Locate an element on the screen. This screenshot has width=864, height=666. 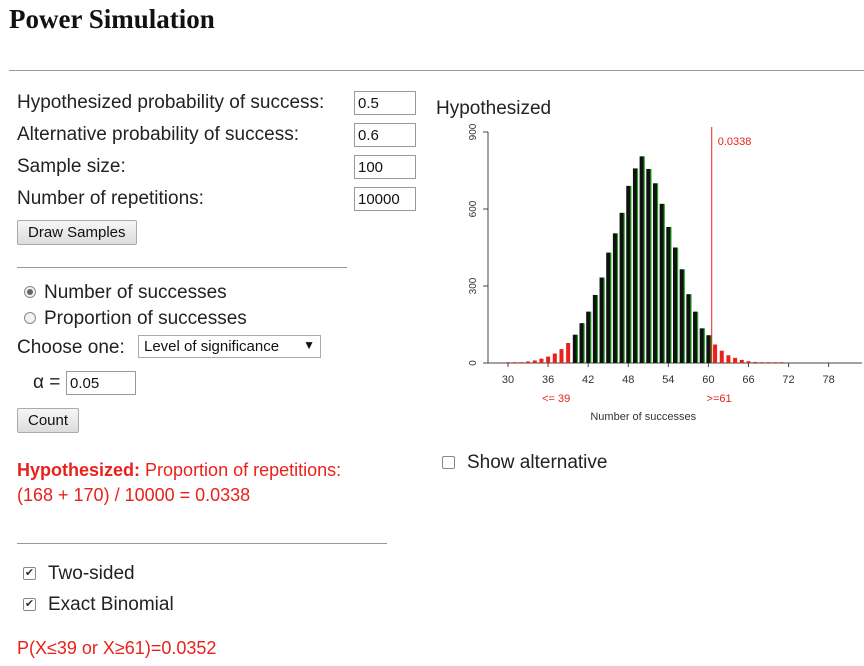
alternative-probability-label: Alternative probability of success: is located at coordinates (158, 134).